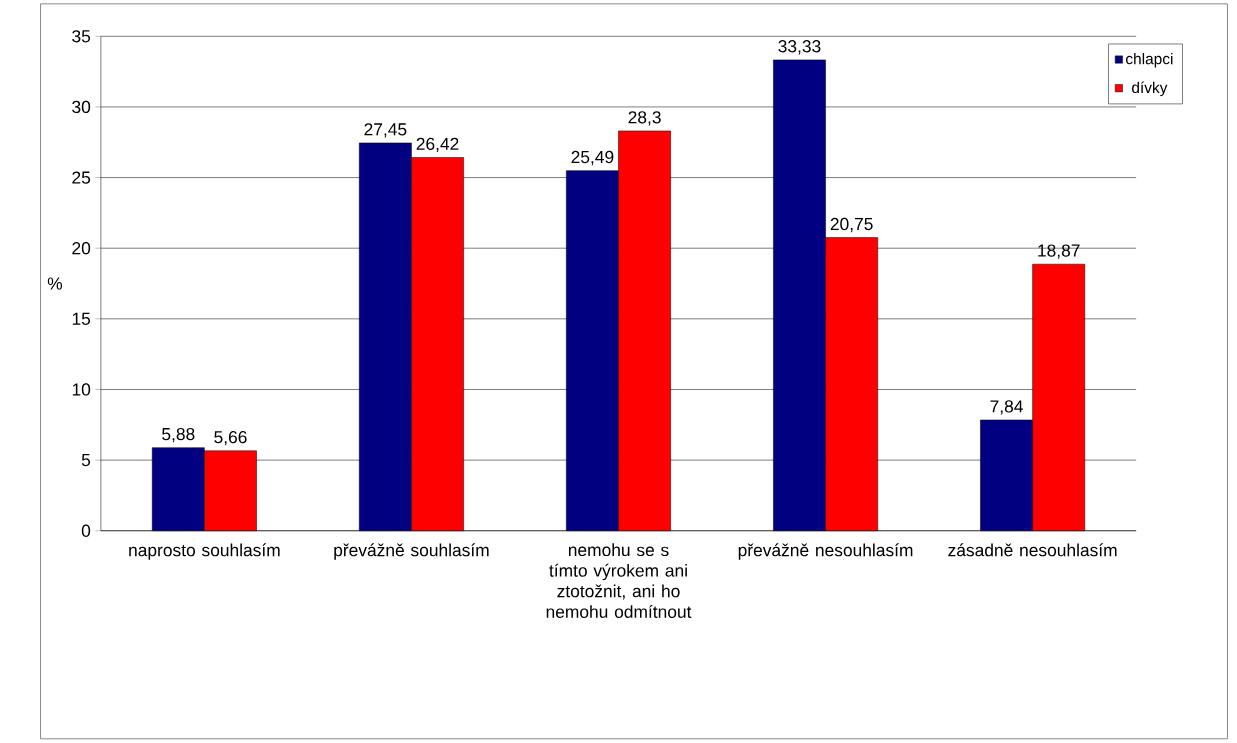 This screenshot has width=1237, height=743. What do you see at coordinates (799, 47) in the screenshot?
I see `data-label: 33,33` at bounding box center [799, 47].